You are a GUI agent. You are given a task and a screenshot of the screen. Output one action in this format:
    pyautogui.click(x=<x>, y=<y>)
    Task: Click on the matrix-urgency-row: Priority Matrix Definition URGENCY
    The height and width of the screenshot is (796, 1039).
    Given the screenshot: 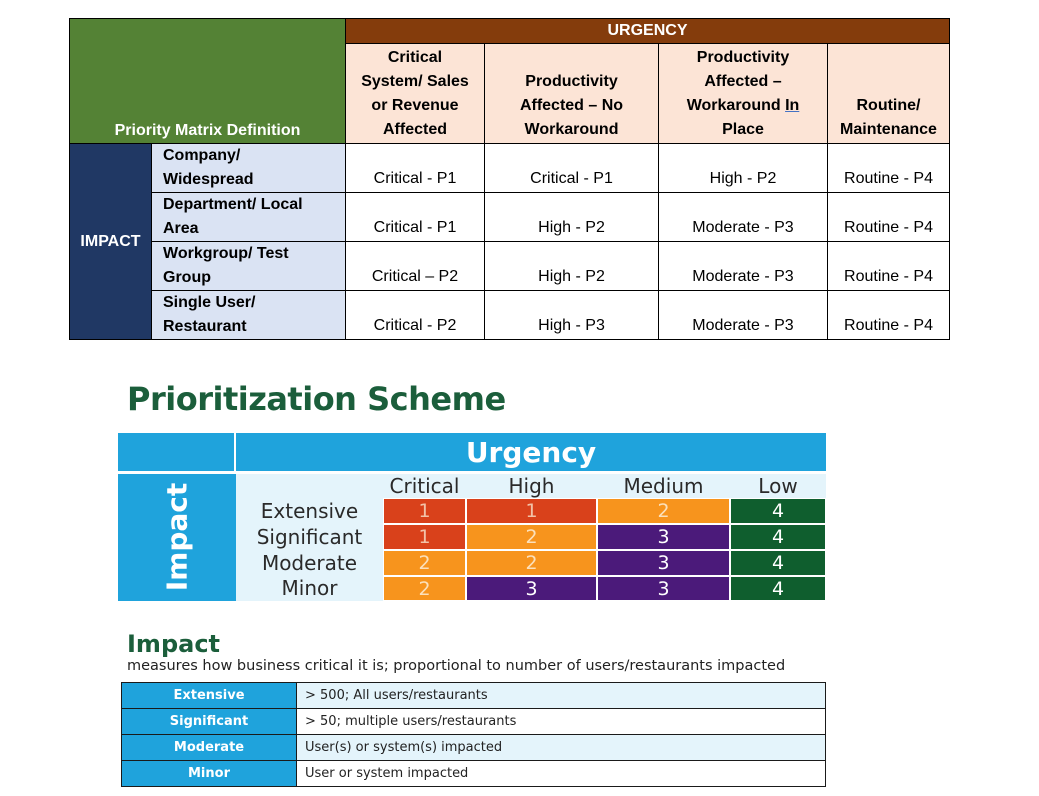 What is the action you would take?
    pyautogui.click(x=509, y=81)
    